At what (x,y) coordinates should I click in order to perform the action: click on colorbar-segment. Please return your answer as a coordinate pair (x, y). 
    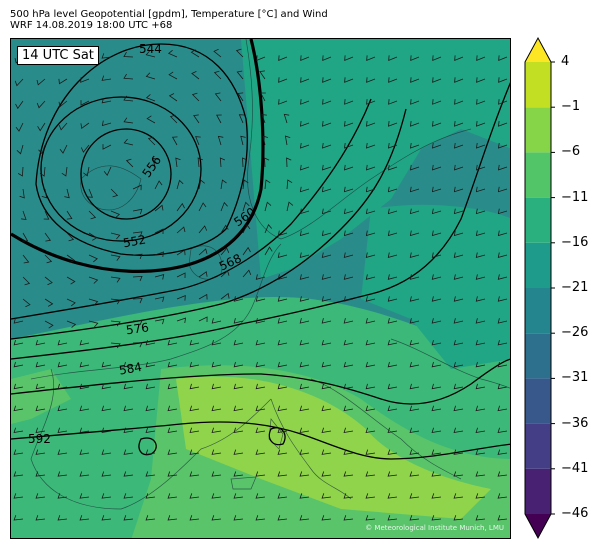
    Looking at the image, I should click on (538, 130).